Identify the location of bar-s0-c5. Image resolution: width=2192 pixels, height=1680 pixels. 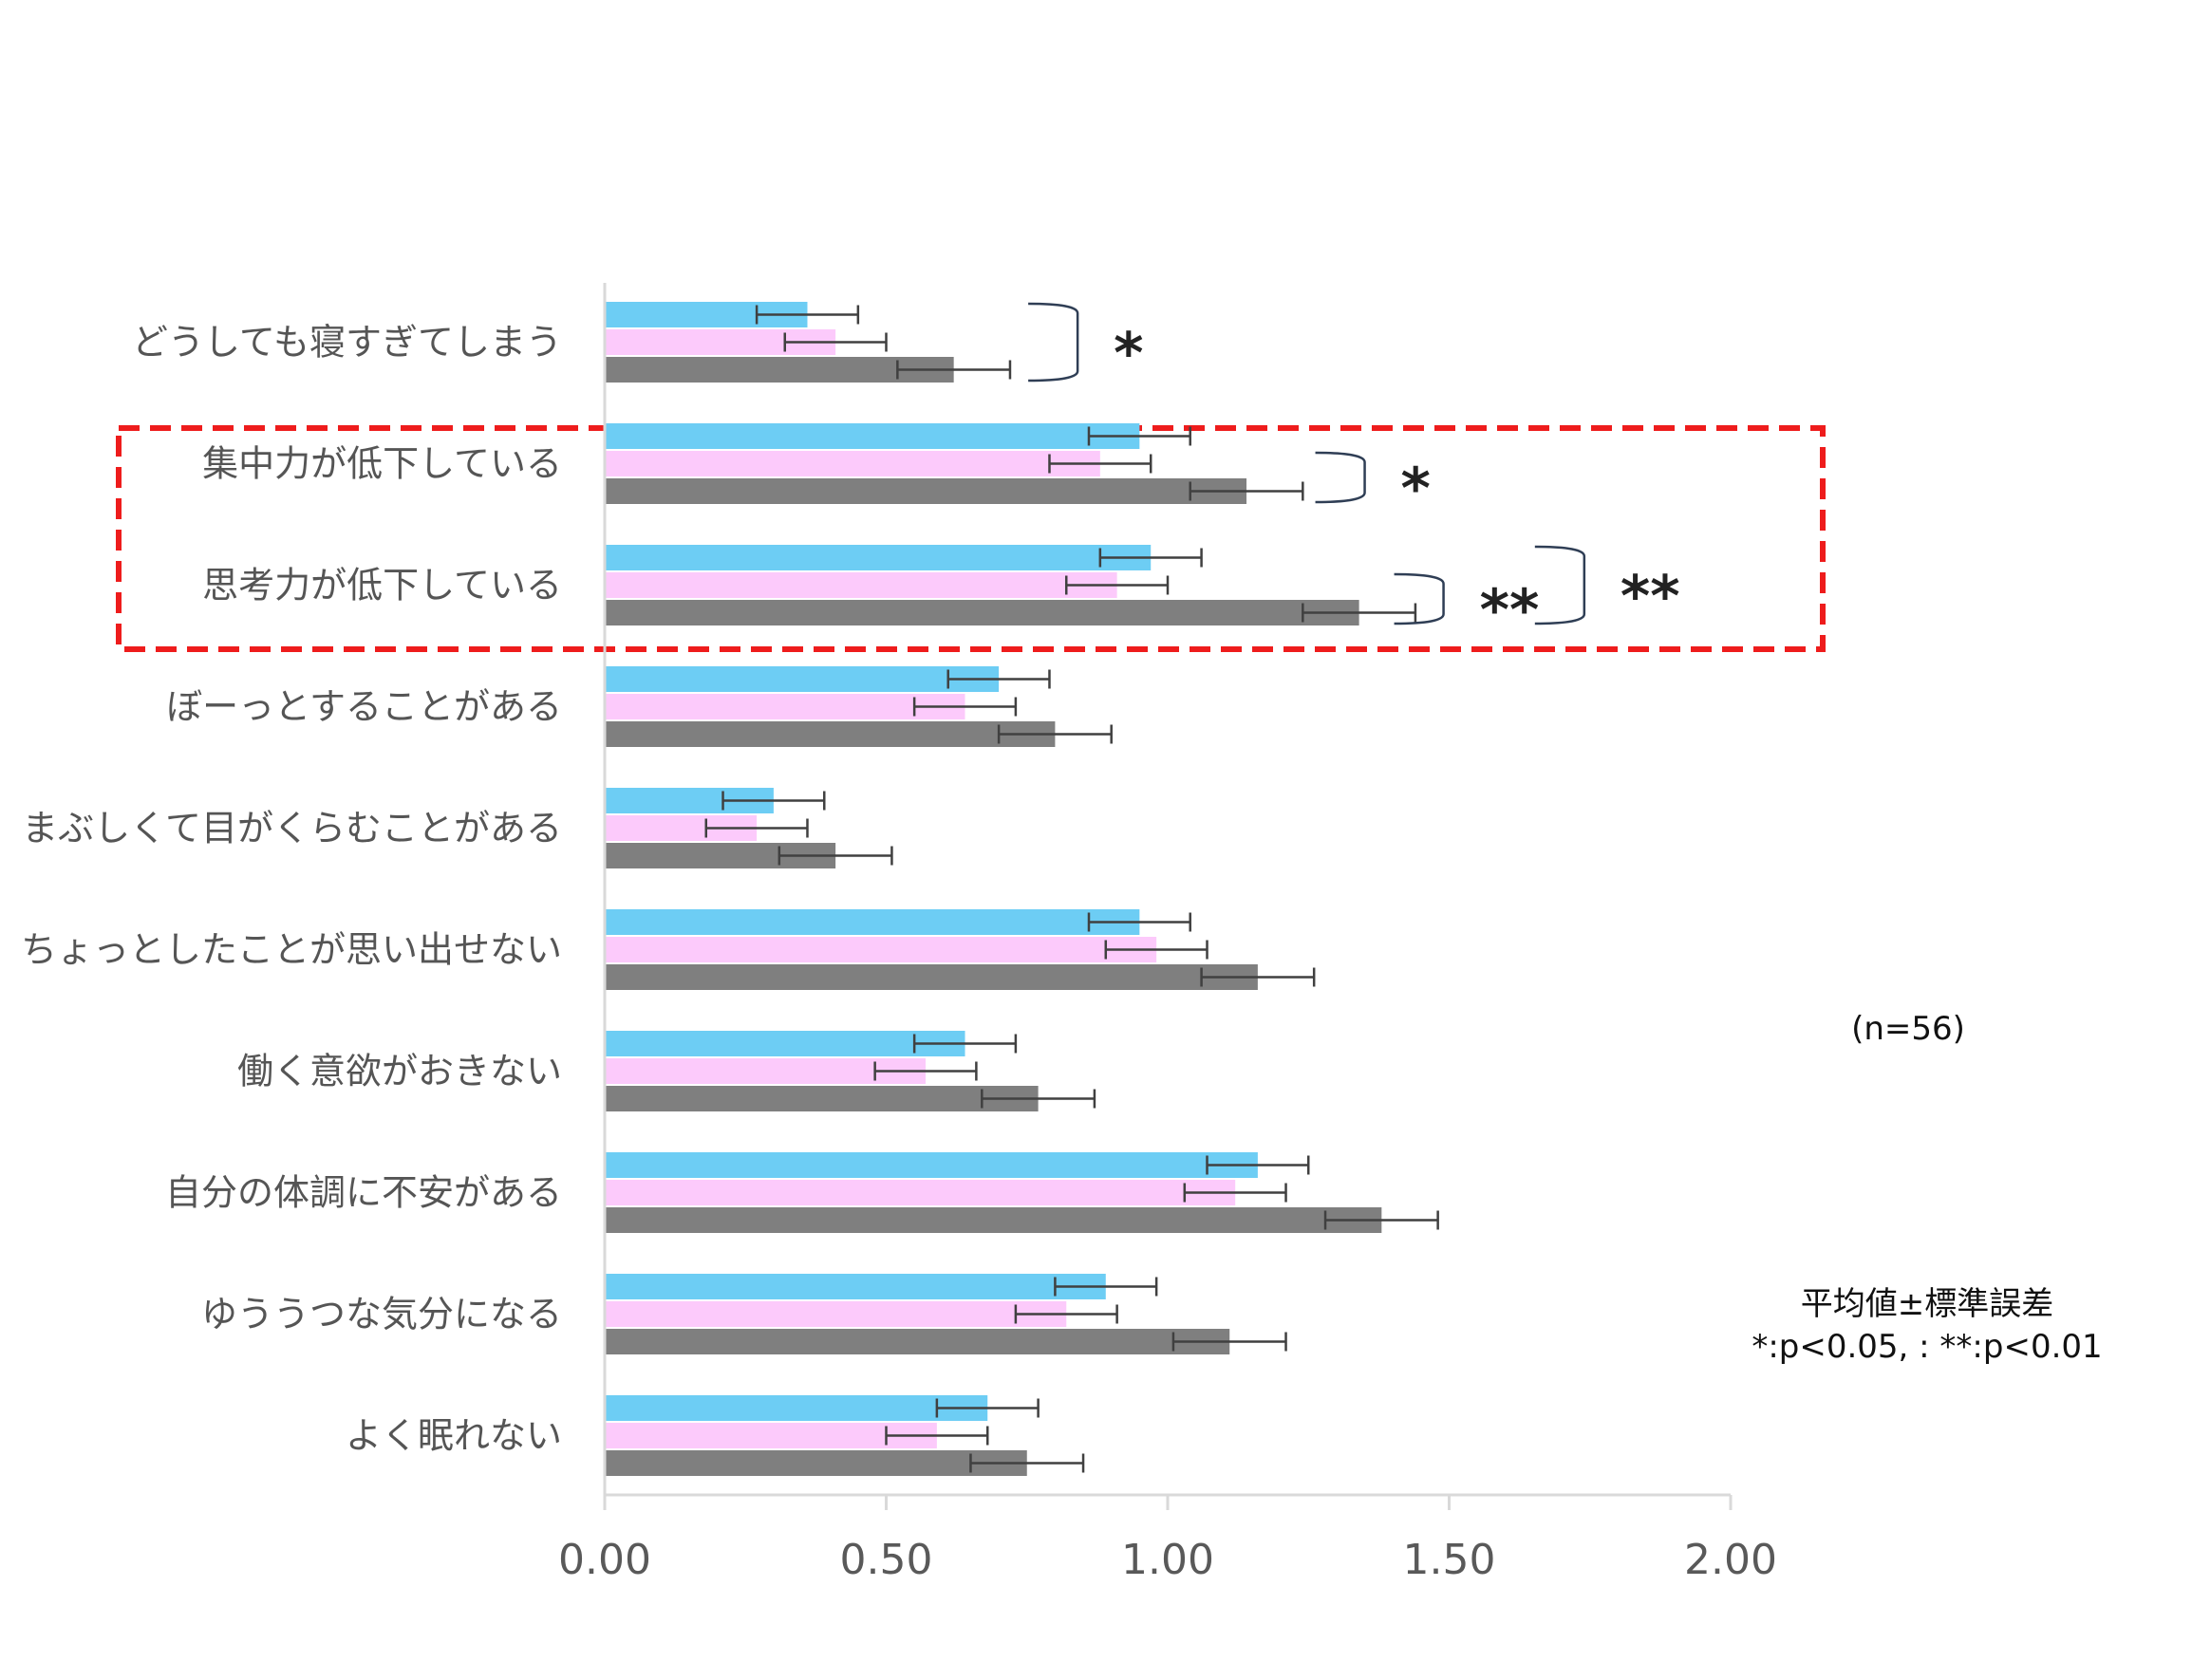
(872, 922).